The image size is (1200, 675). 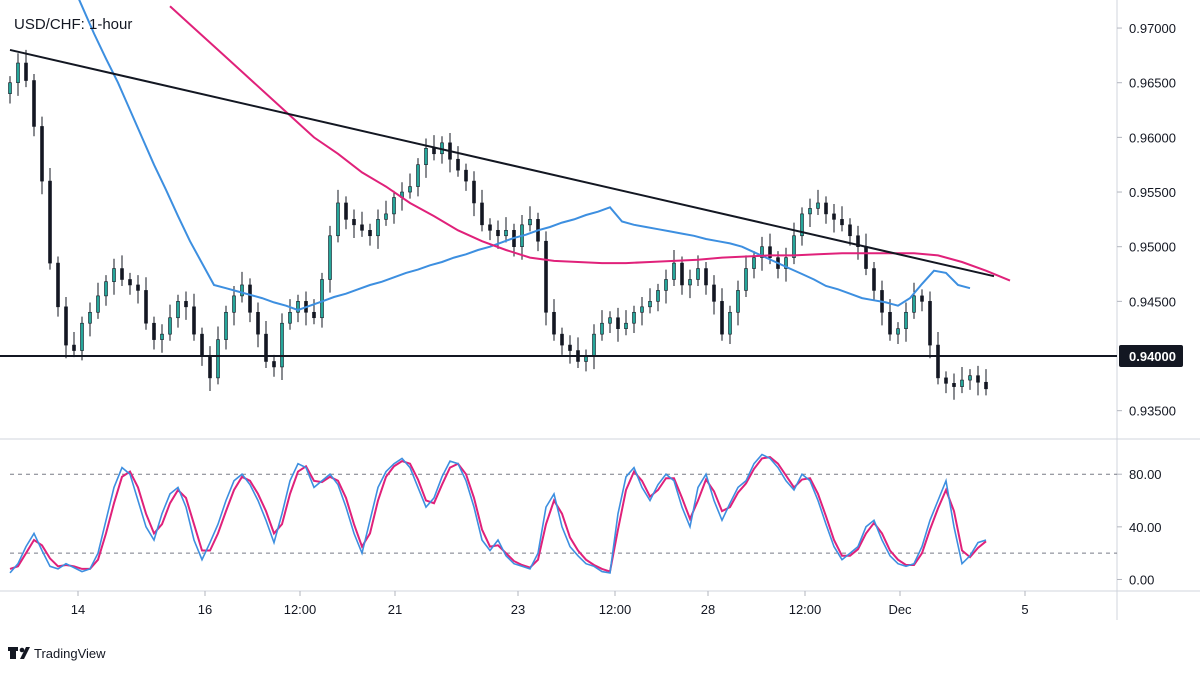 I want to click on time-tick-label: 23, so click(x=518, y=609).